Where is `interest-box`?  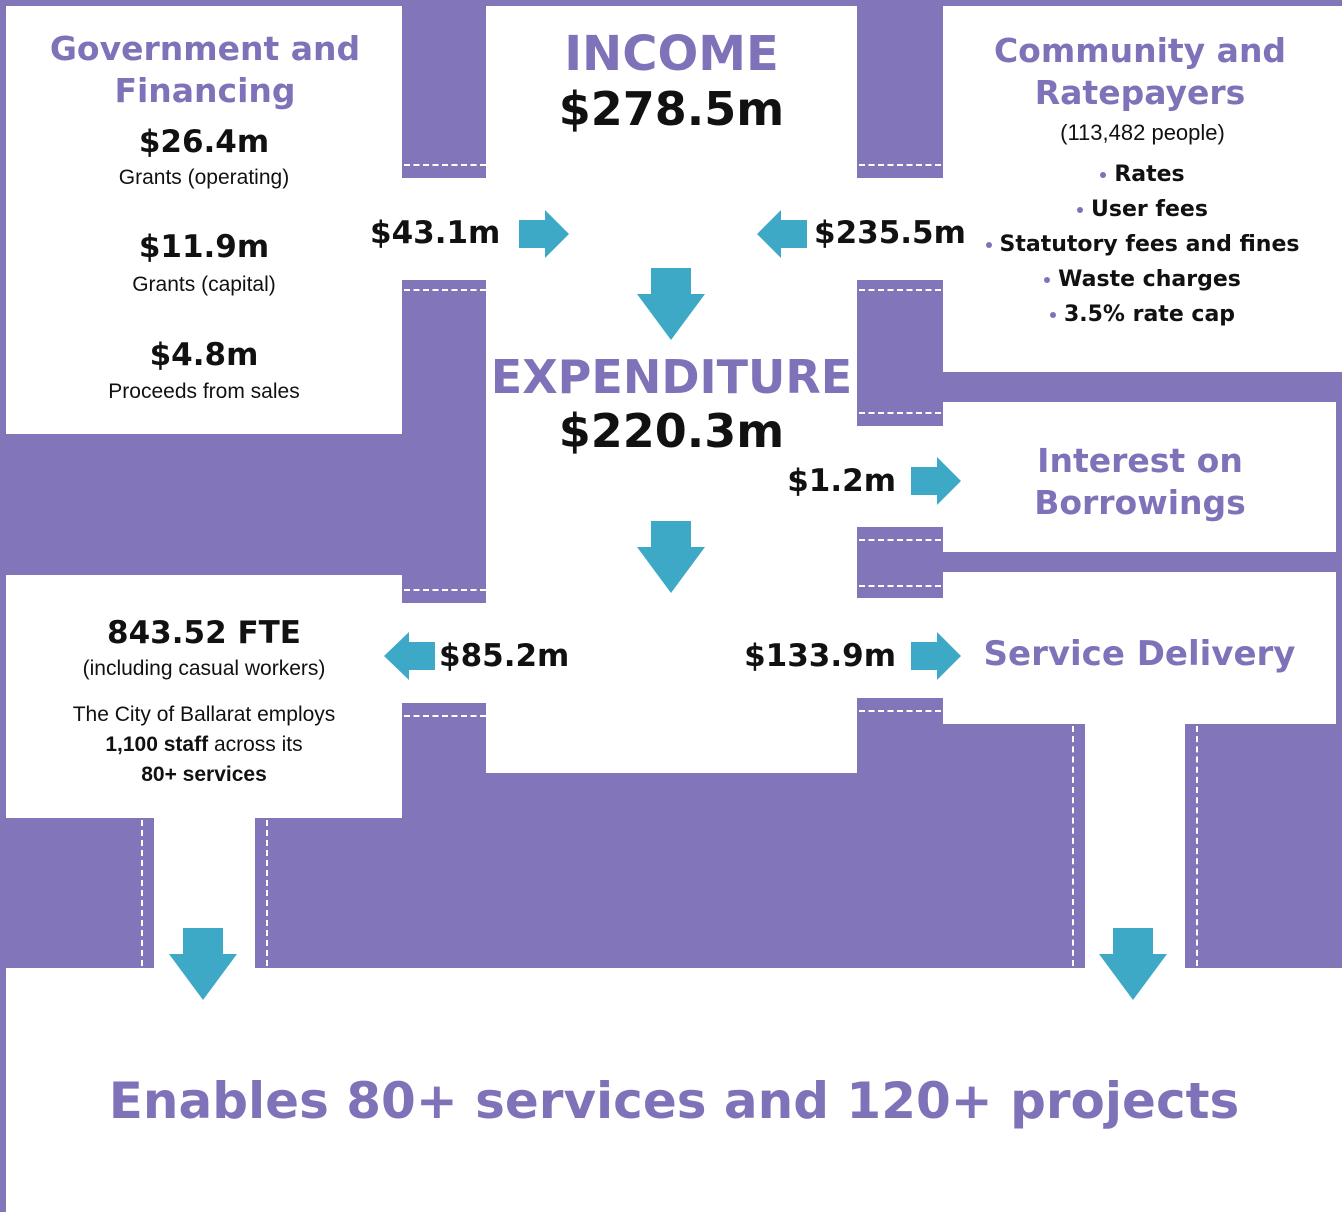
interest-box is located at coordinates (1139, 477).